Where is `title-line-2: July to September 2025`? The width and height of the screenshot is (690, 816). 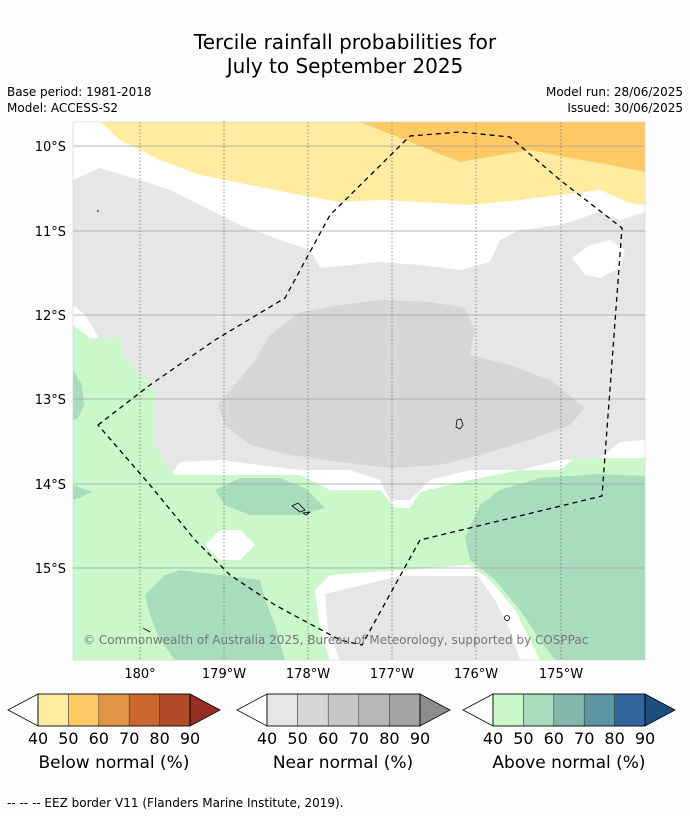
title-line-2: July to September 2025 is located at coordinates (345, 66).